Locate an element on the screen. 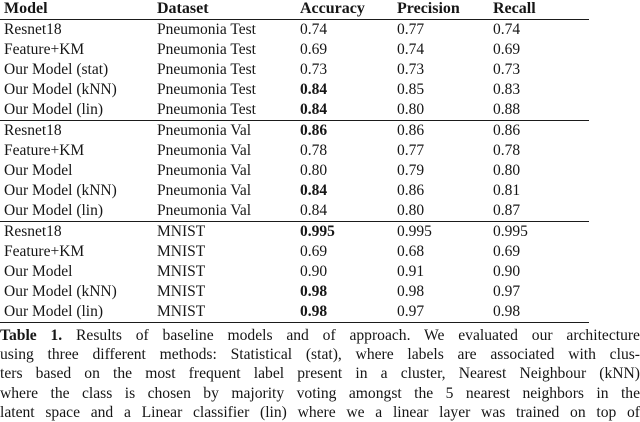 This screenshot has width=640, height=422. table-bottom-rule is located at coordinates (294, 322).